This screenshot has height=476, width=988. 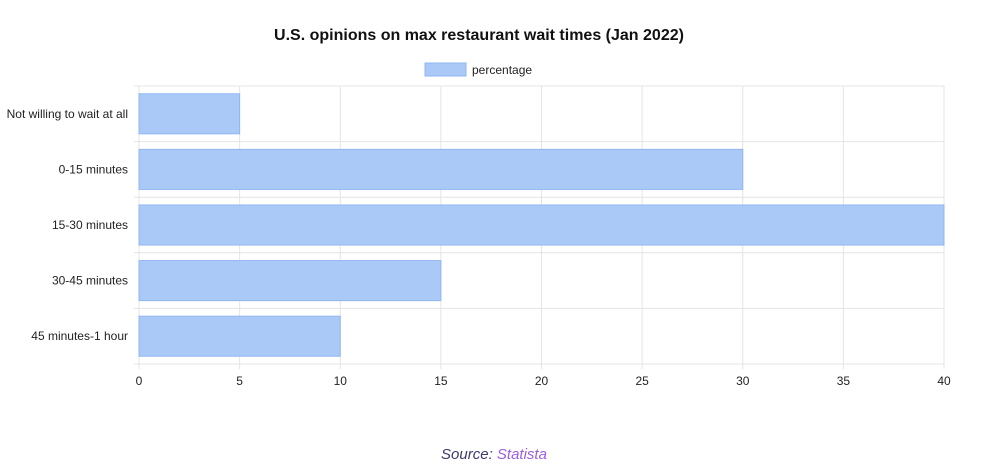 What do you see at coordinates (502, 70) in the screenshot?
I see `legend-label-percentage: percentage` at bounding box center [502, 70].